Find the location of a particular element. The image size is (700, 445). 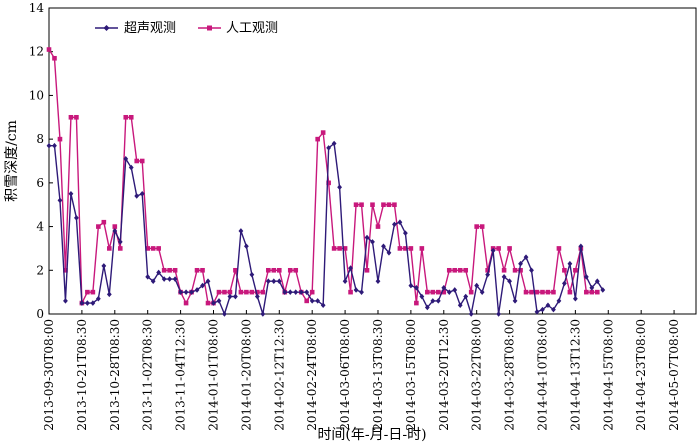

x-tick-label-3: 2013-11-02T08:30 is located at coordinates (148, 375).